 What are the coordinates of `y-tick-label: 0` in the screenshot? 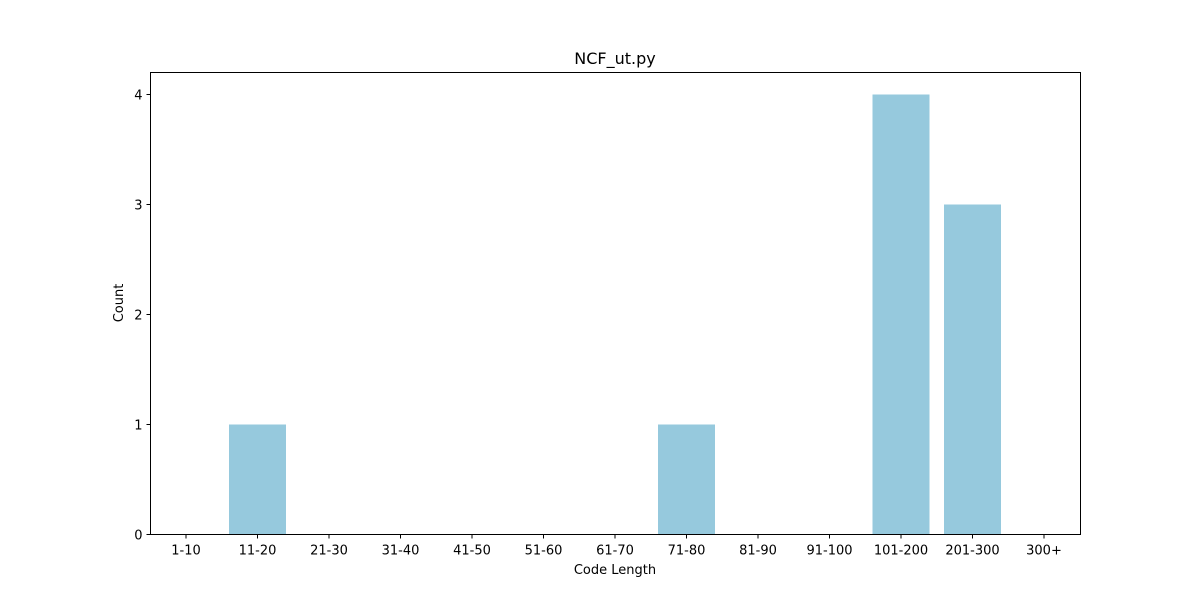 It's located at (138, 536).